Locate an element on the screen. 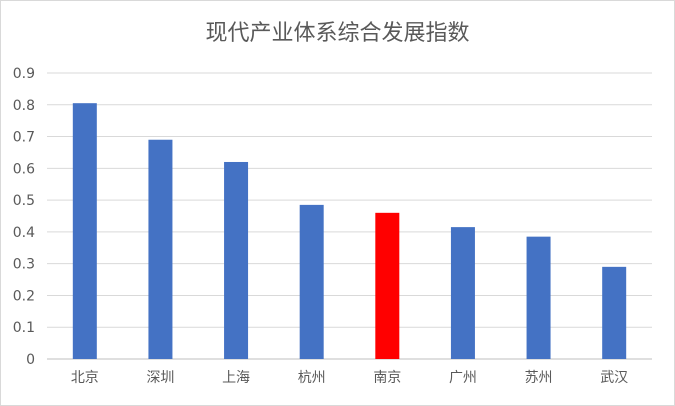  x-tick-label: 北京 is located at coordinates (85, 378).